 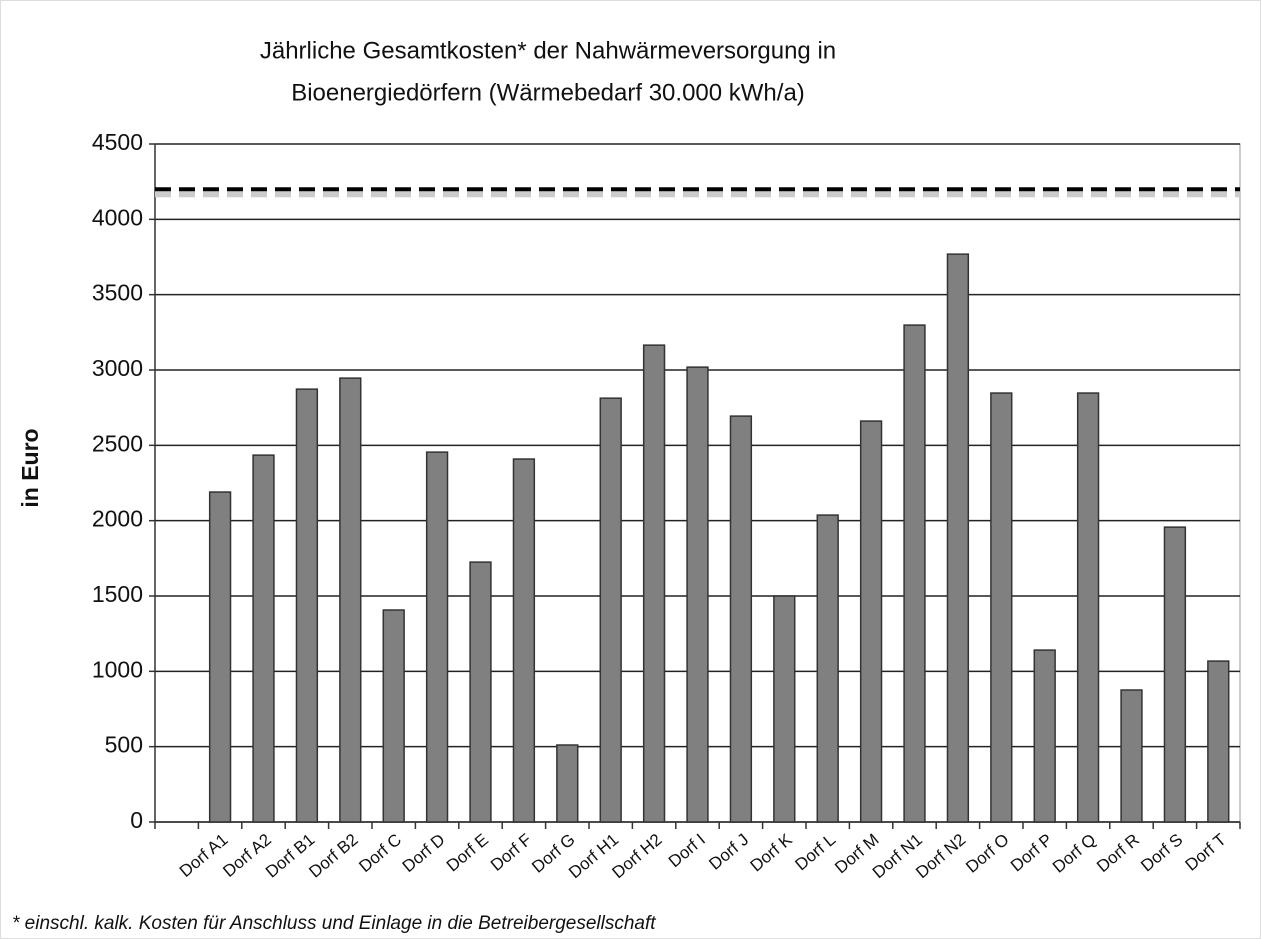 I want to click on x-tick-label: Dorf Q, so click(x=1074, y=853).